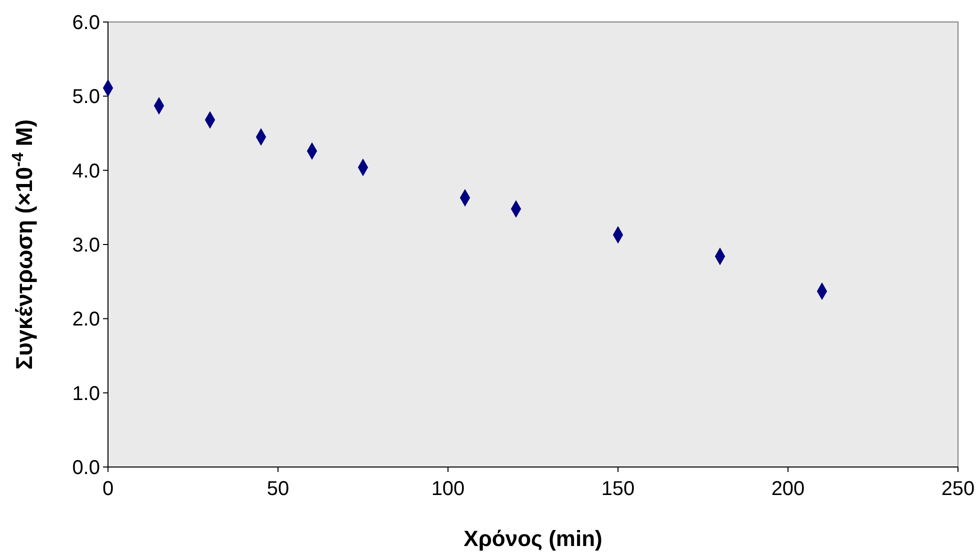  Describe the element at coordinates (448, 489) in the screenshot. I see `x-tick-label: 100` at that location.